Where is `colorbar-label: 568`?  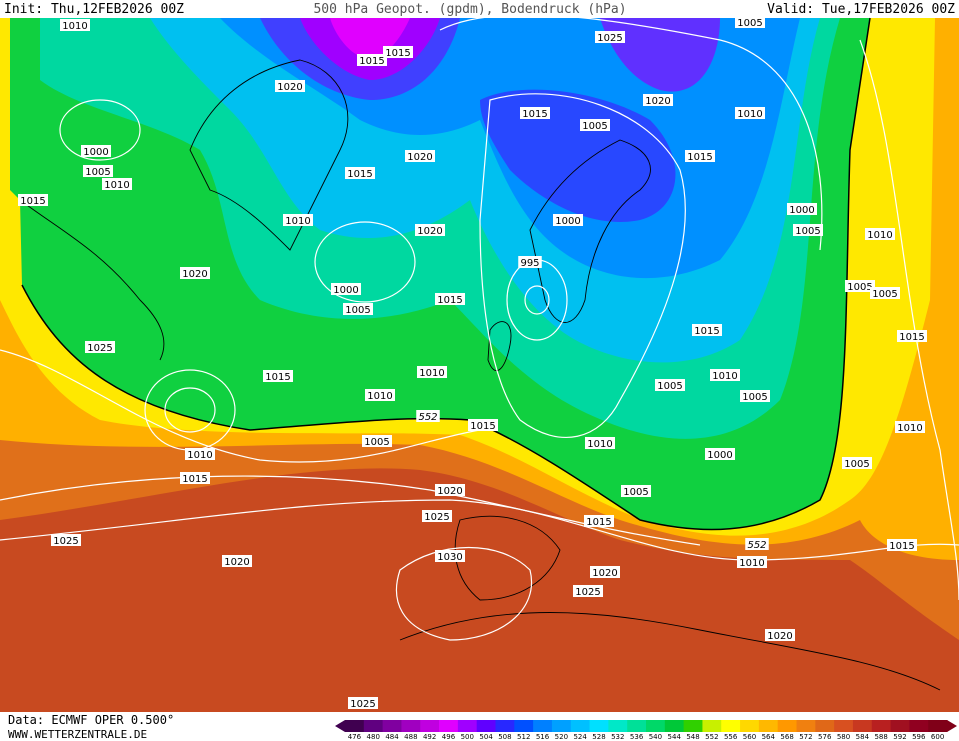 colorbar-label: 568 is located at coordinates (786, 737).